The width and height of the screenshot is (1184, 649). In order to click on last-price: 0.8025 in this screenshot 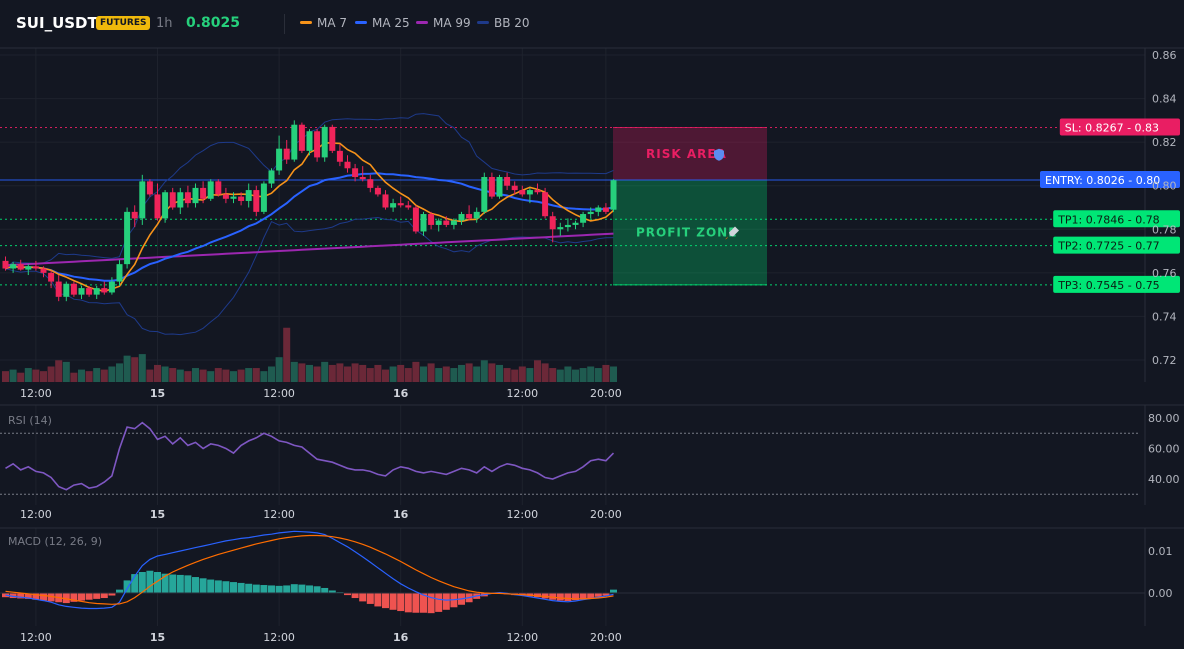, I will do `click(213, 23)`.